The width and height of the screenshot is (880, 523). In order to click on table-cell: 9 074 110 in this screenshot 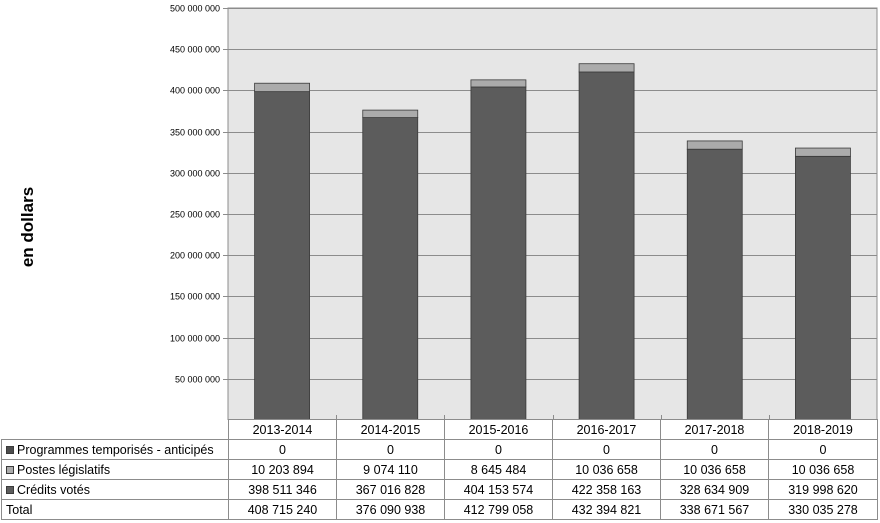, I will do `click(390, 469)`.